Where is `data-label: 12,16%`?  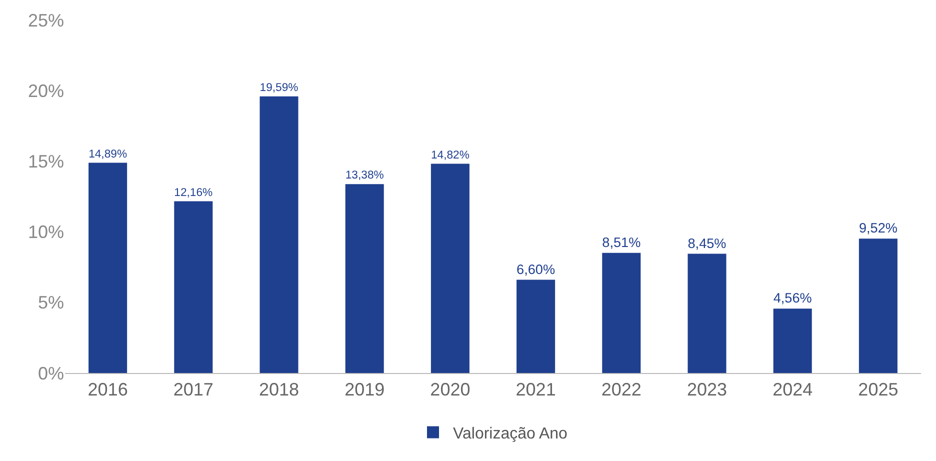 data-label: 12,16% is located at coordinates (193, 192).